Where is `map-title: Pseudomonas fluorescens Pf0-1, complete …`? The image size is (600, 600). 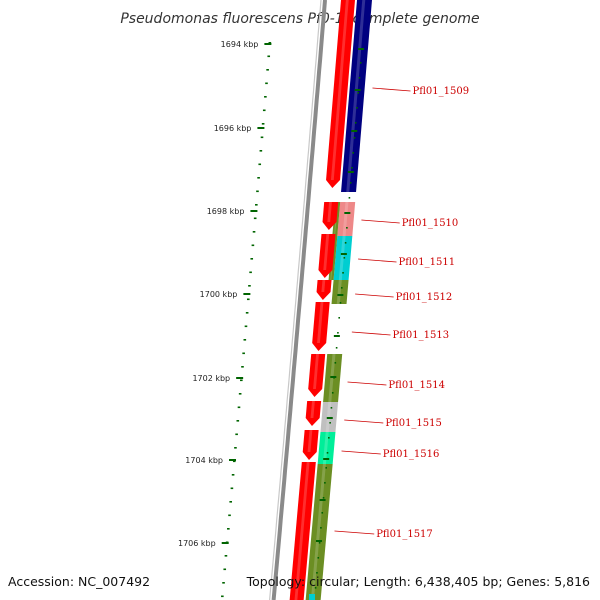
map-title: Pseudomonas fluorescens Pf0-1, complete … is located at coordinates (299, 19).